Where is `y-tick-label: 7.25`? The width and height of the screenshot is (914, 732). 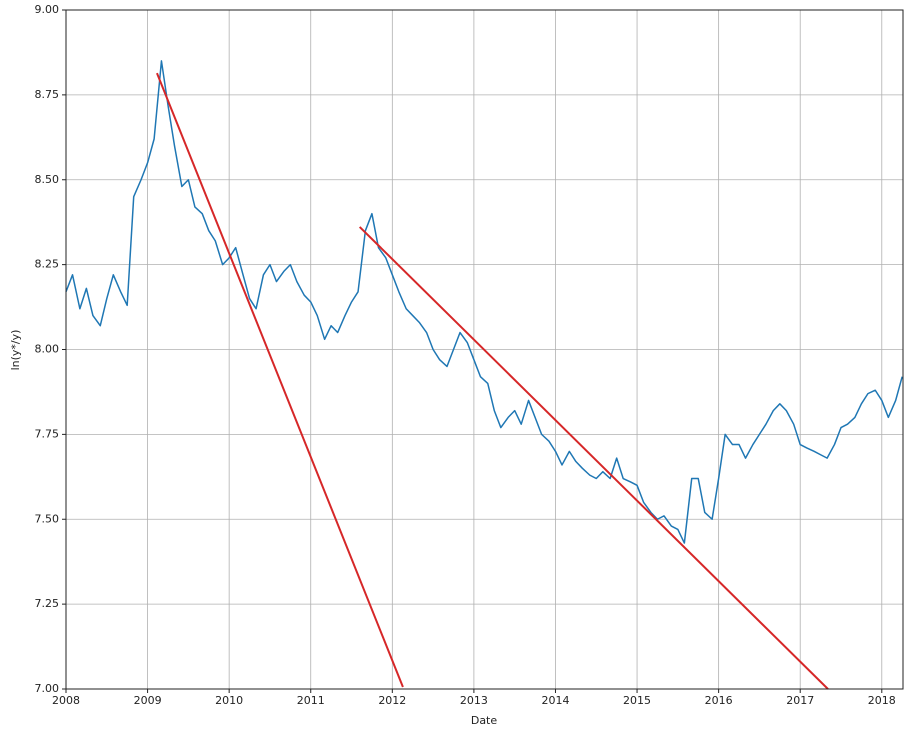
y-tick-label: 7.25 is located at coordinates (47, 603).